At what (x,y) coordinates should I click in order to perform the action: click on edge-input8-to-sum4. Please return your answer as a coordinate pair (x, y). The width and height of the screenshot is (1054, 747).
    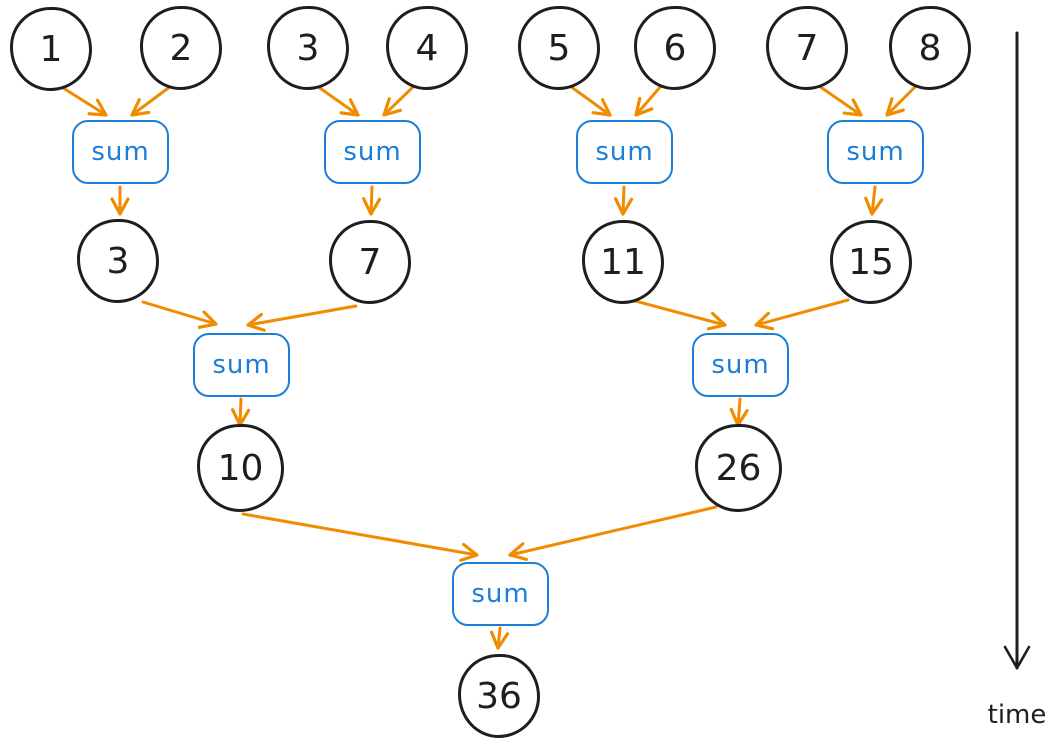
    Looking at the image, I should click on (901, 100).